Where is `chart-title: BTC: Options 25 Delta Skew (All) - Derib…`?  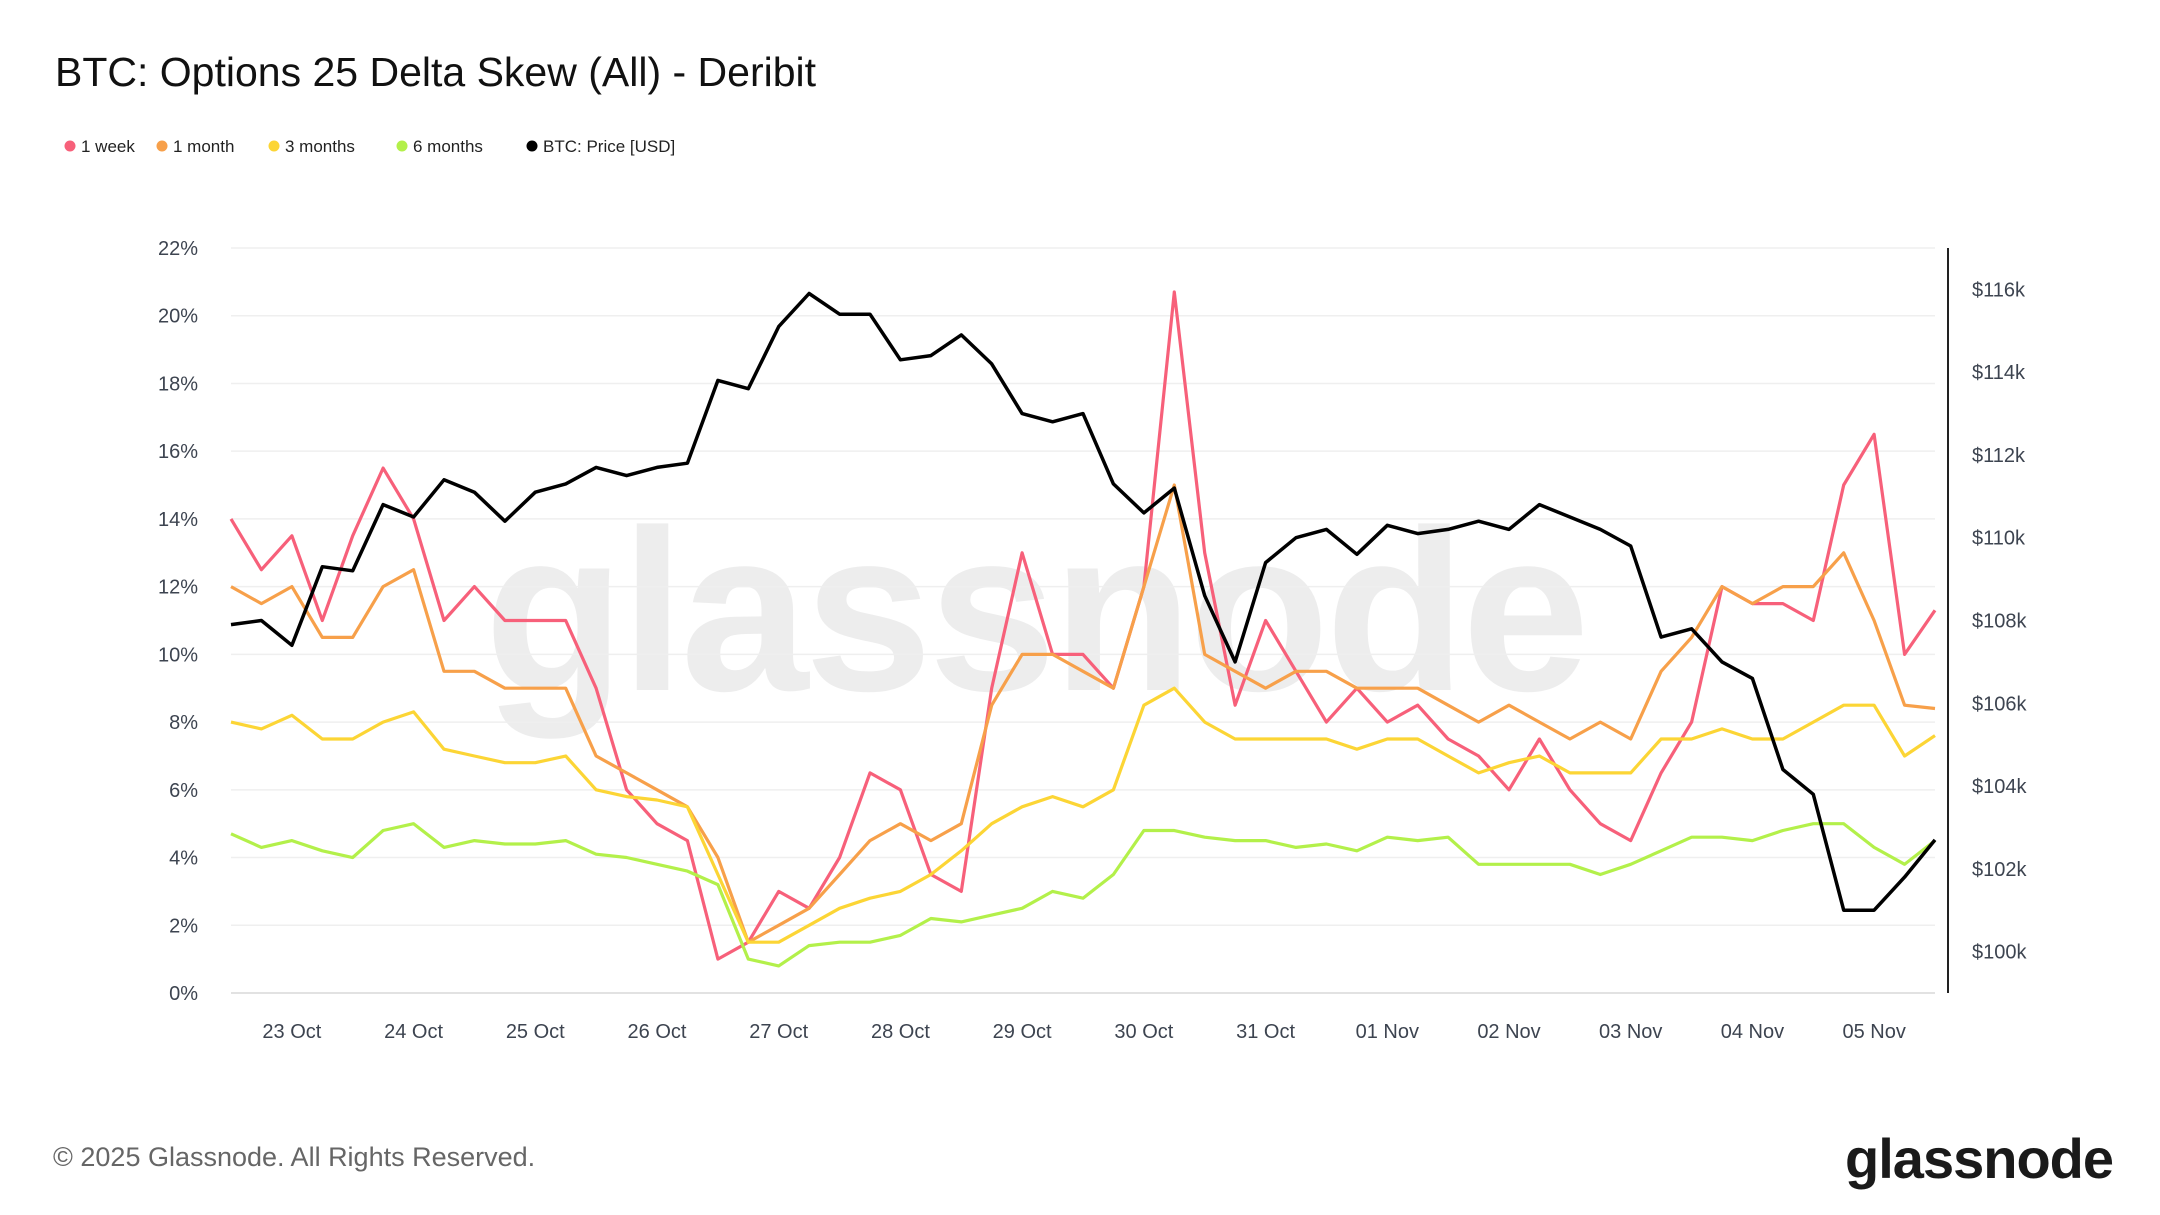 chart-title: BTC: Options 25 Delta Skew (All) - Derib… is located at coordinates (436, 72).